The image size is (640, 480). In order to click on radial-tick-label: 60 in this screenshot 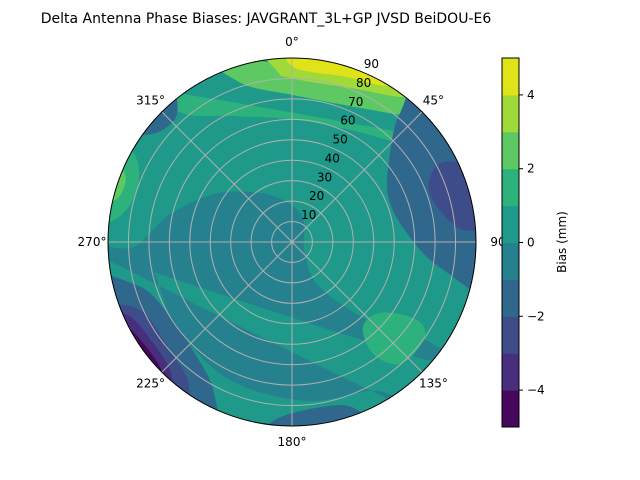, I will do `click(347, 121)`.